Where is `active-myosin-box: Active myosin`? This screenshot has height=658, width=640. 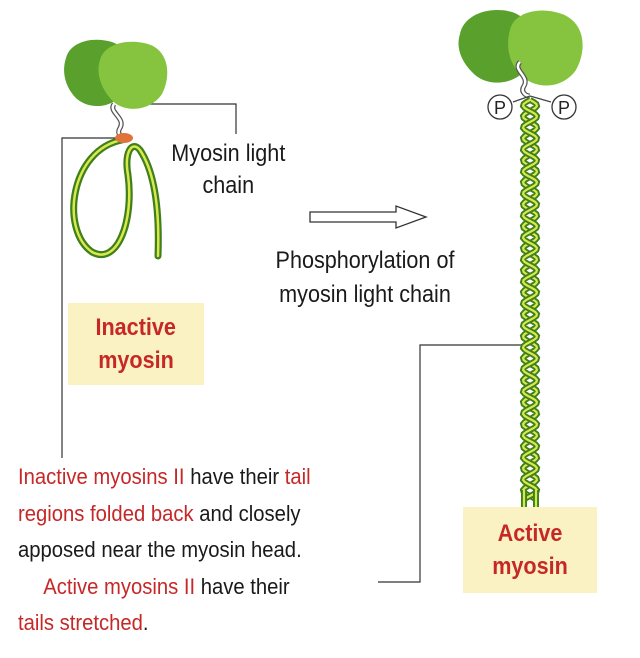 active-myosin-box: Active myosin is located at coordinates (530, 550).